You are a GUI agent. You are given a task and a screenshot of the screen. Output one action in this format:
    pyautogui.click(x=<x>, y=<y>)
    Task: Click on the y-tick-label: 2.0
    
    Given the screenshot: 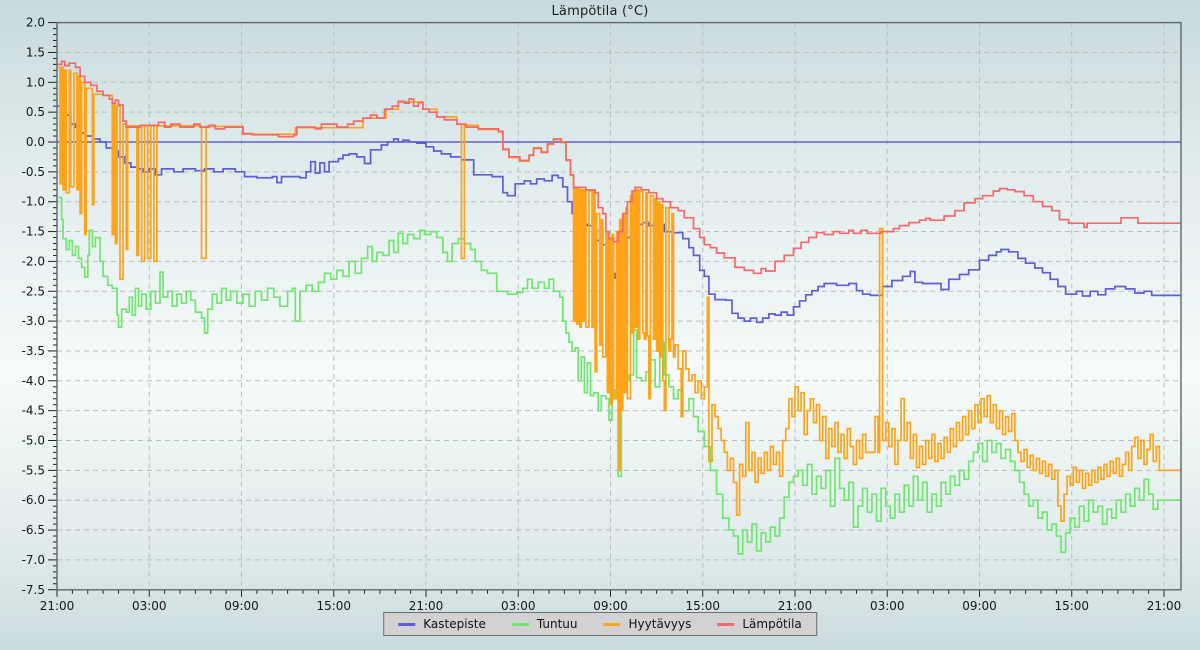 What is the action you would take?
    pyautogui.click(x=35, y=23)
    